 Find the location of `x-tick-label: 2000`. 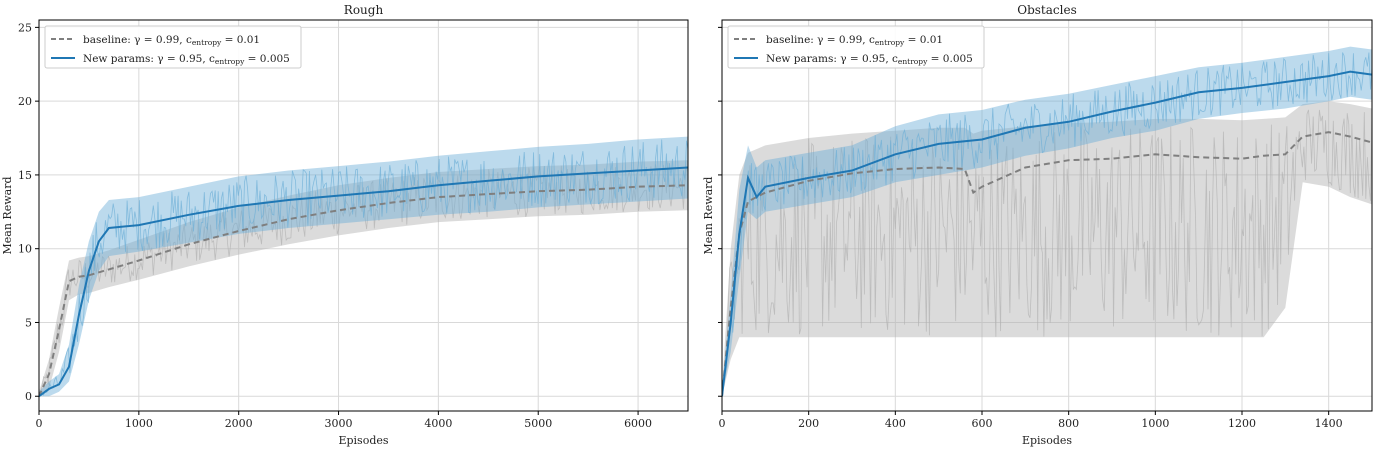

x-tick-label: 2000 is located at coordinates (239, 423).